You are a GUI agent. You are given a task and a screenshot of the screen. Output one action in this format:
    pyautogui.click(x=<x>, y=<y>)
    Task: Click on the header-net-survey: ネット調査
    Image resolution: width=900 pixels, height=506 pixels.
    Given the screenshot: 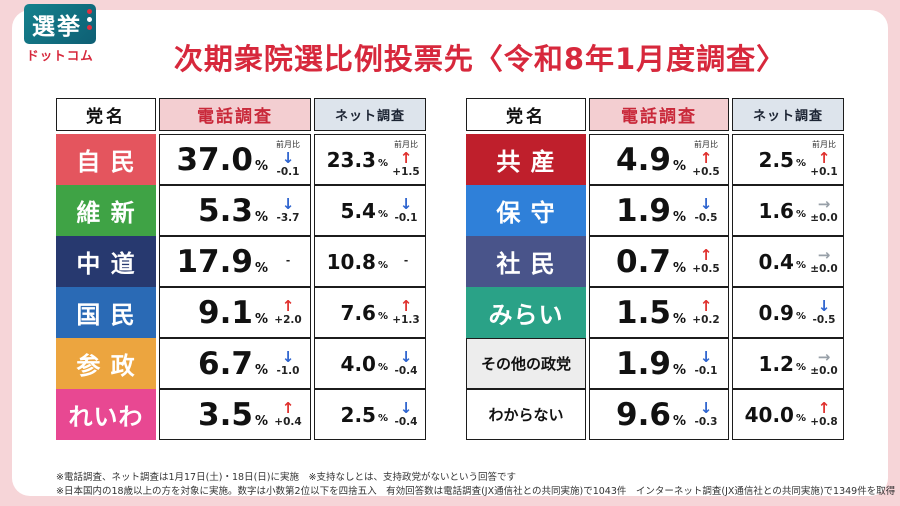 What is the action you would take?
    pyautogui.click(x=370, y=114)
    